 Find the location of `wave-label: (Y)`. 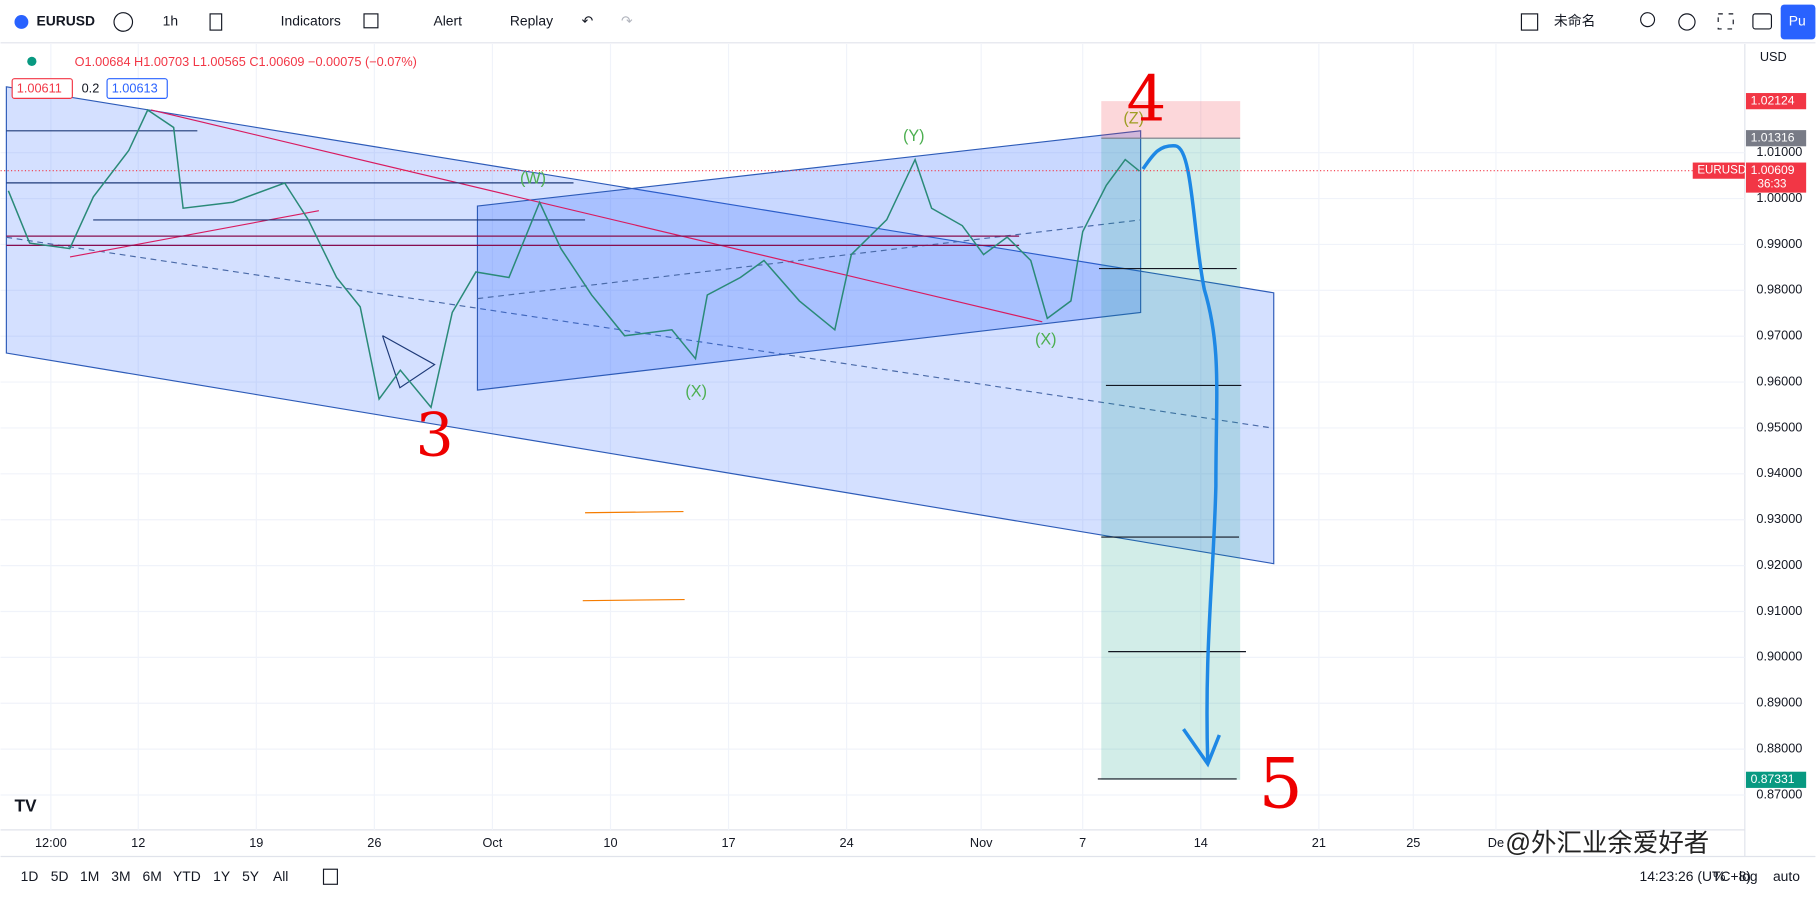

wave-label: (Y) is located at coordinates (914, 136).